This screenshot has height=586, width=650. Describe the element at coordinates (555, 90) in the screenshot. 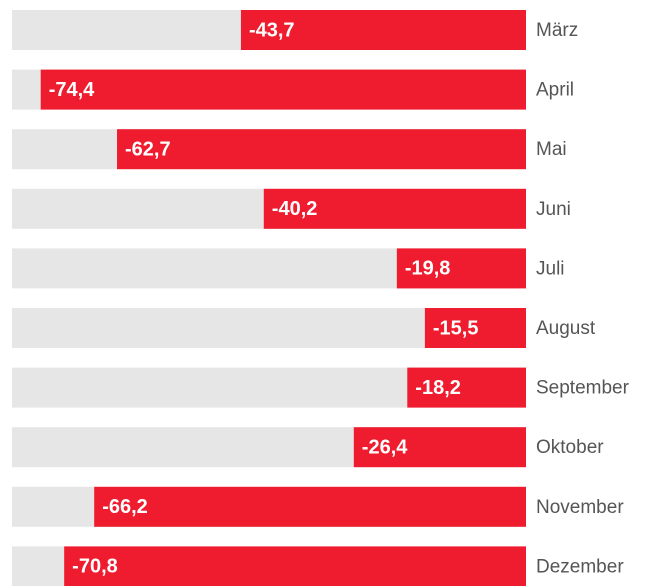

I see `category-label: April` at that location.